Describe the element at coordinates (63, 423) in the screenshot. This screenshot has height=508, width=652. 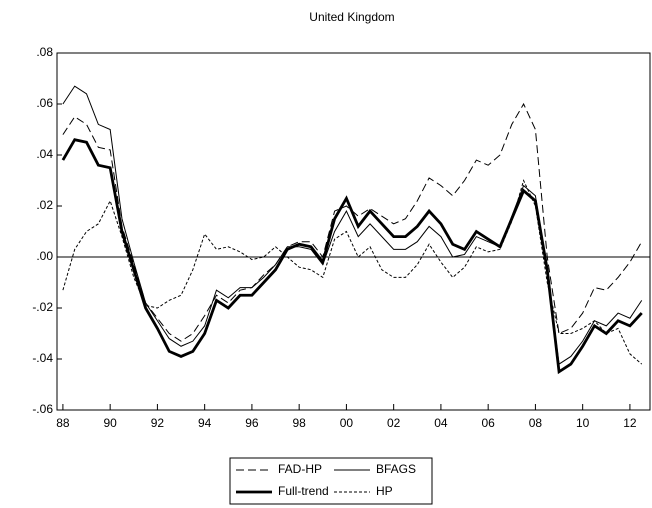
I see `x-tick-label: 88` at that location.